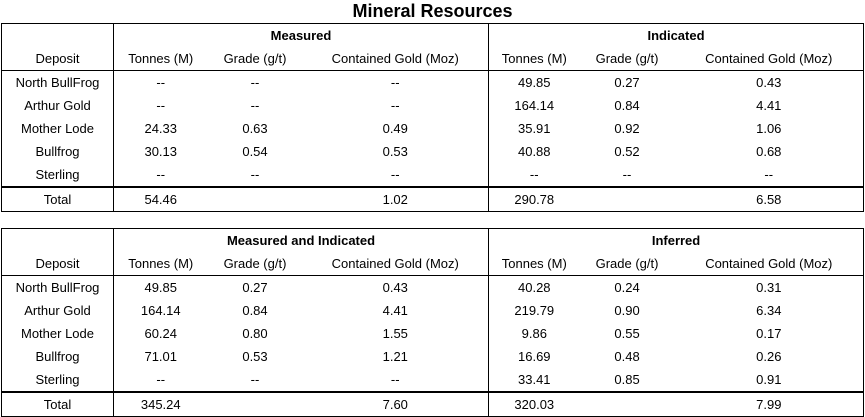  What do you see at coordinates (627, 105) in the screenshot?
I see `cell-value: 0.84` at bounding box center [627, 105].